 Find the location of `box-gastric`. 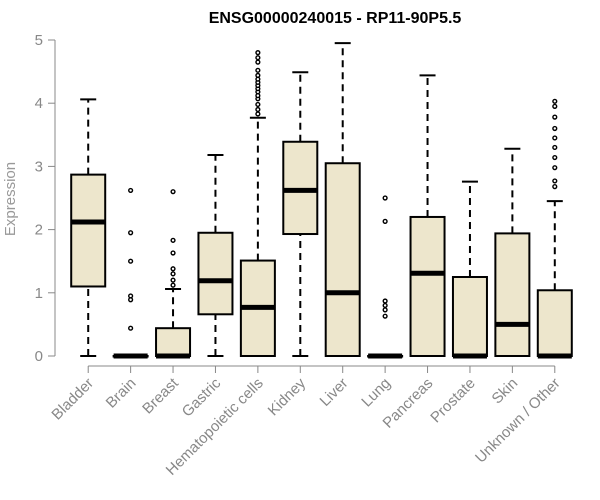

box-gastric is located at coordinates (215, 255).